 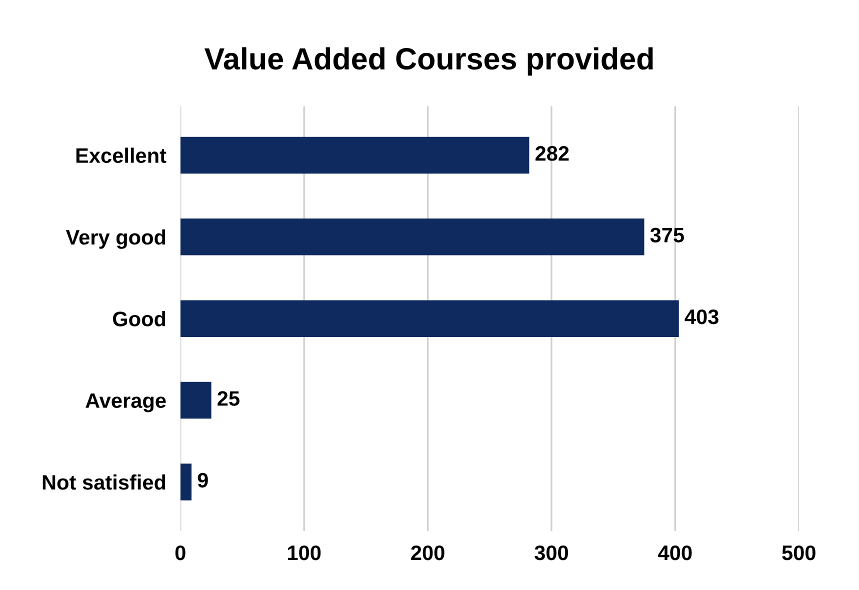 I want to click on data-label: 375, so click(x=667, y=235).